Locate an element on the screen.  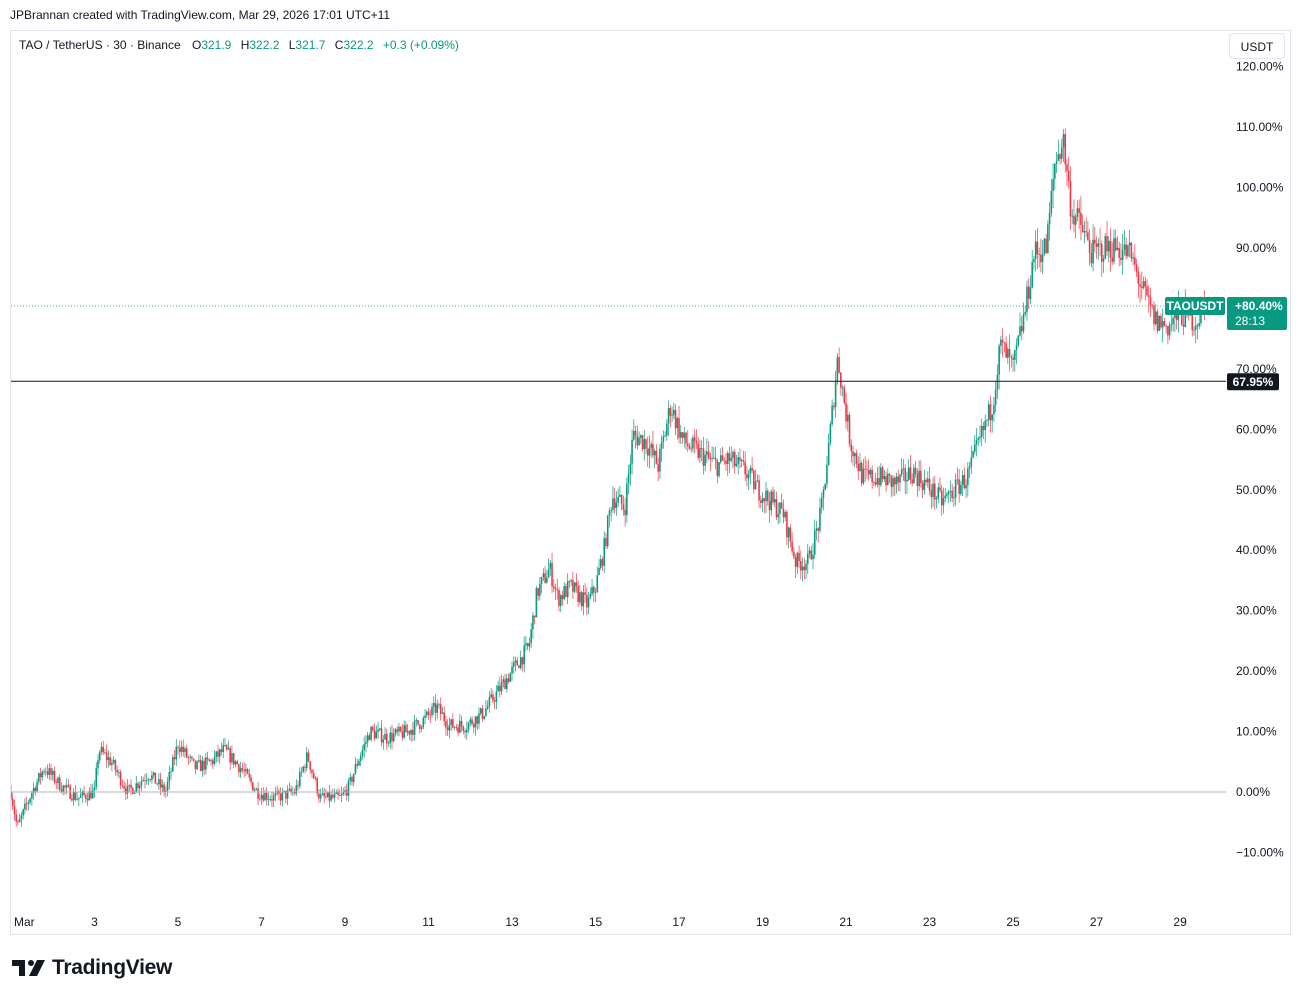
currency-unit-button: USDT is located at coordinates (1257, 46).